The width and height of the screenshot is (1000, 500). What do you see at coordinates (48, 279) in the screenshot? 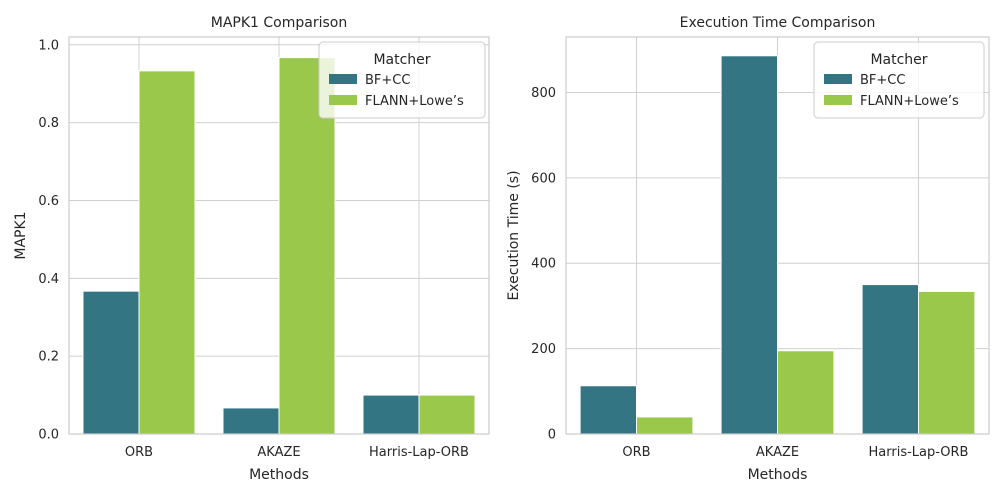
I see `y-tick-label: 0.4` at bounding box center [48, 279].